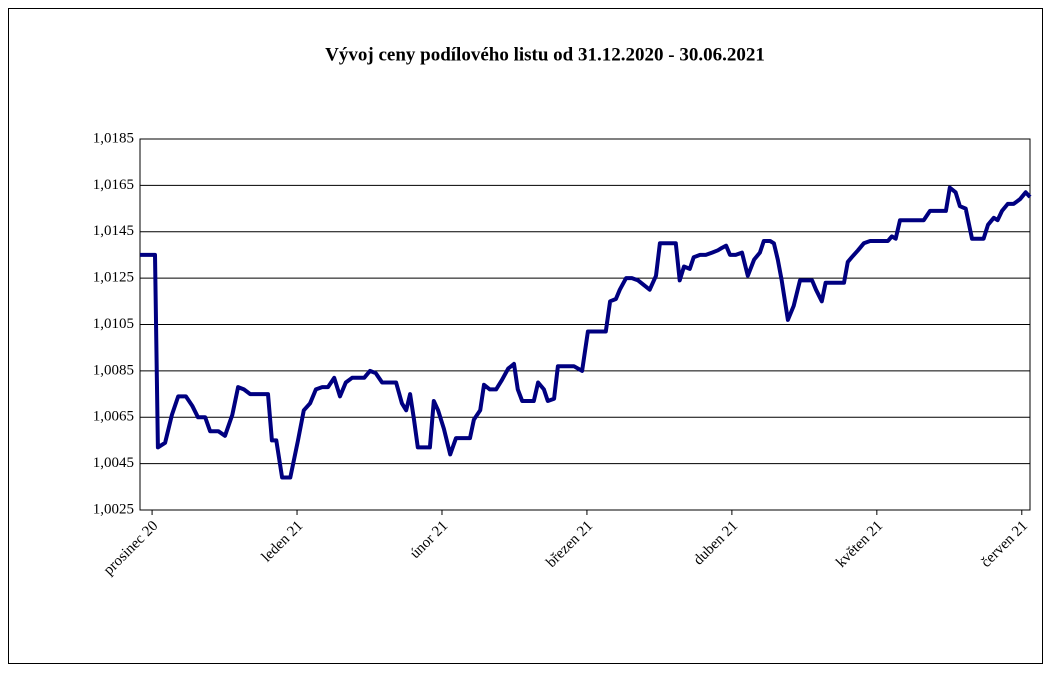  I want to click on y-tick-label: 1,0145, so click(113, 231).